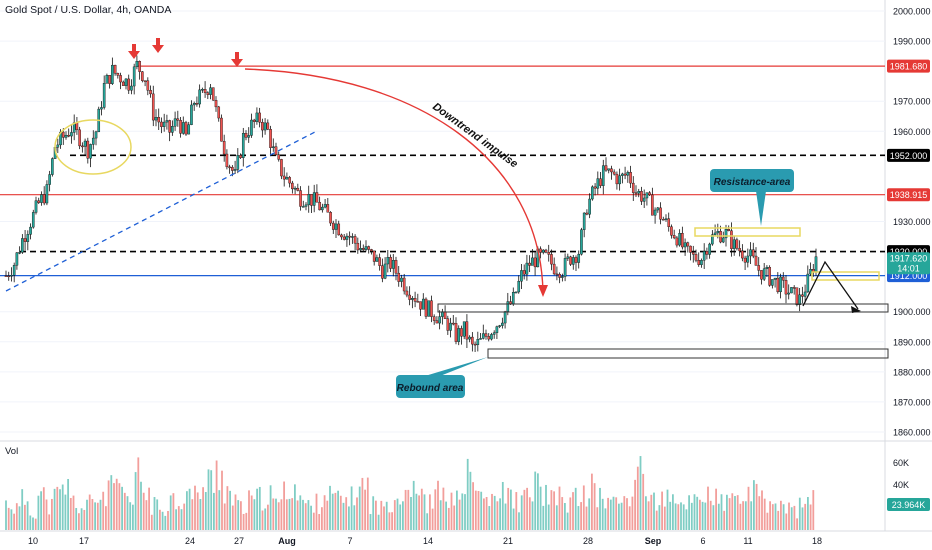  I want to click on date-tick-label: 6, so click(702, 541).